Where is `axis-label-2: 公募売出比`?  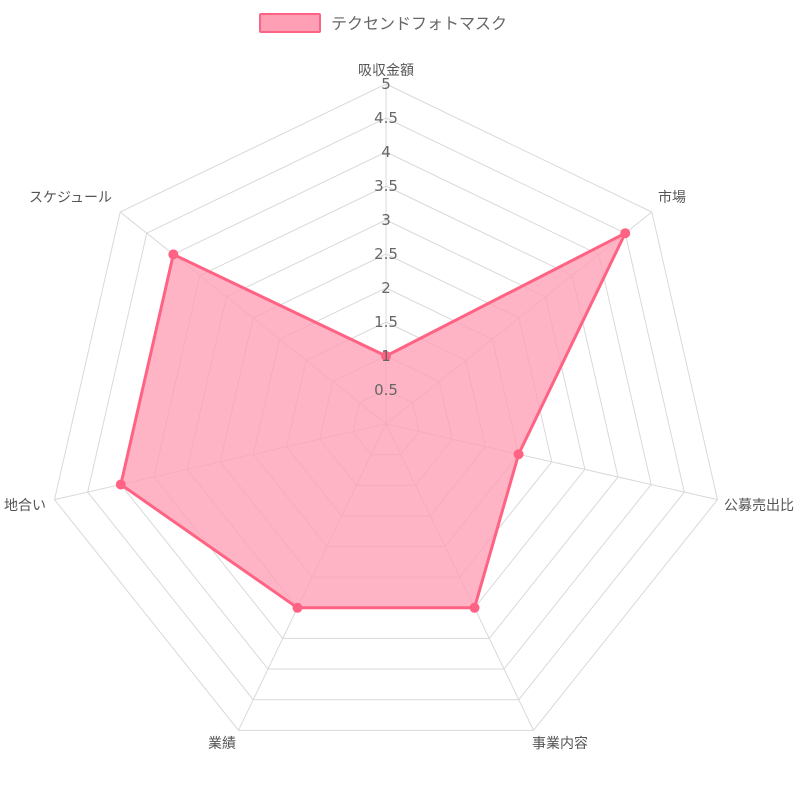
axis-label-2: 公募売出比 is located at coordinates (759, 506).